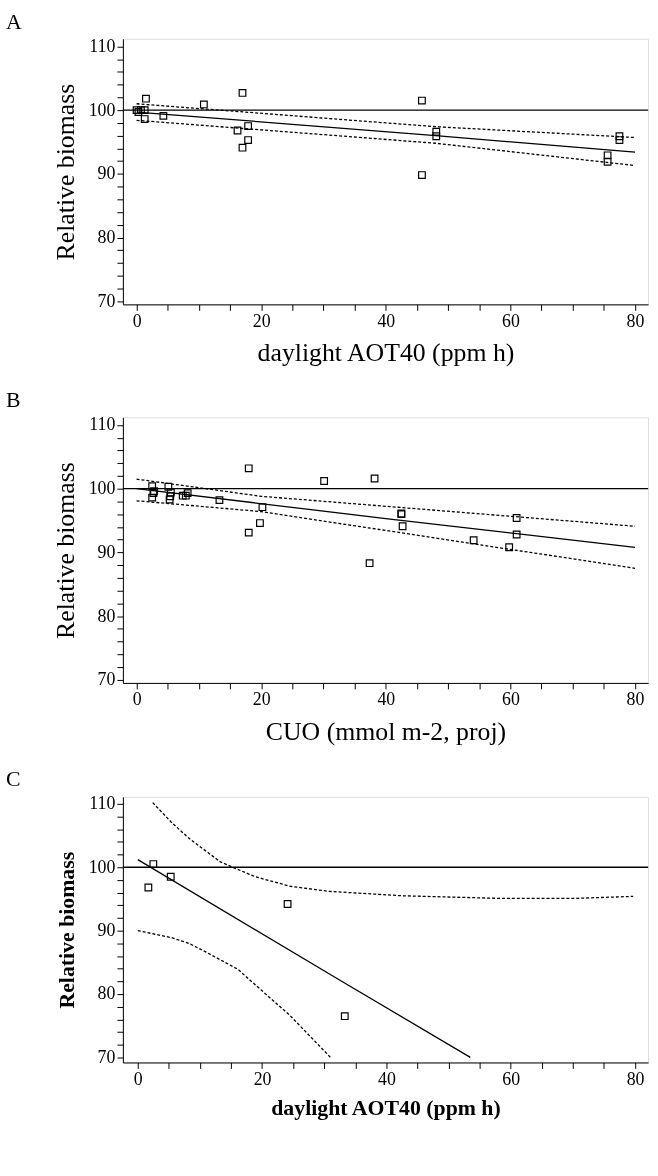 This screenshot has height=1176, width=658. Describe the element at coordinates (13, 400) in the screenshot. I see `chart-title: B` at that location.